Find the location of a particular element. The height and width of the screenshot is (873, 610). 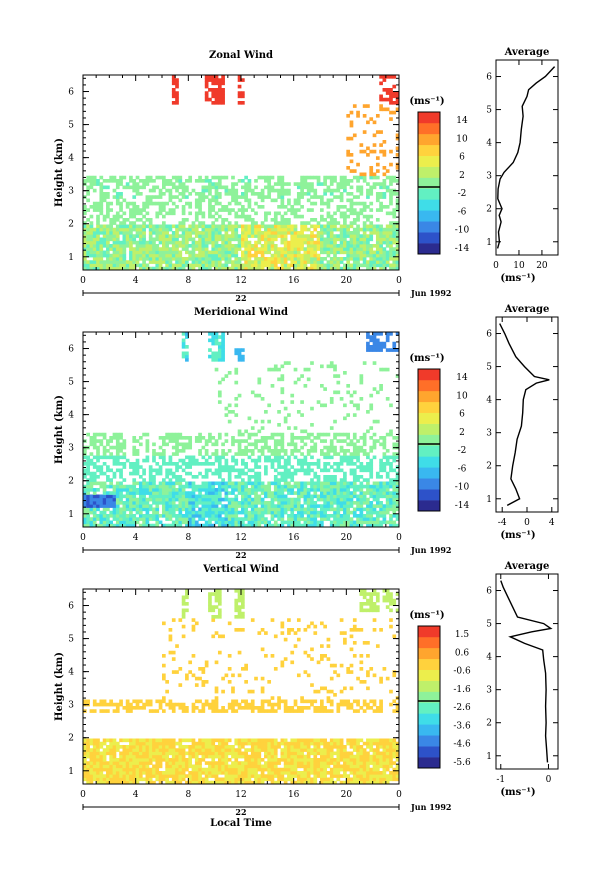

average-y-tick-label: 3 is located at coordinates (489, 434).